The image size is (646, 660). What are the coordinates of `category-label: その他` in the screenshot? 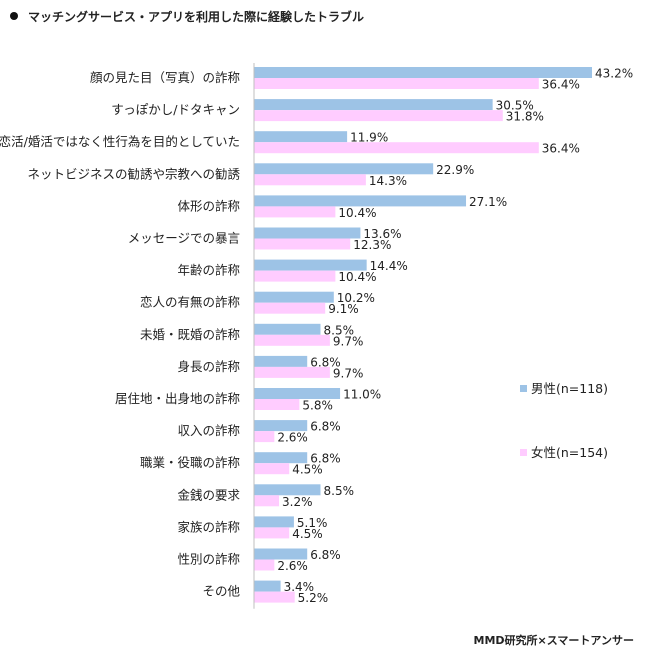 It's located at (221, 591).